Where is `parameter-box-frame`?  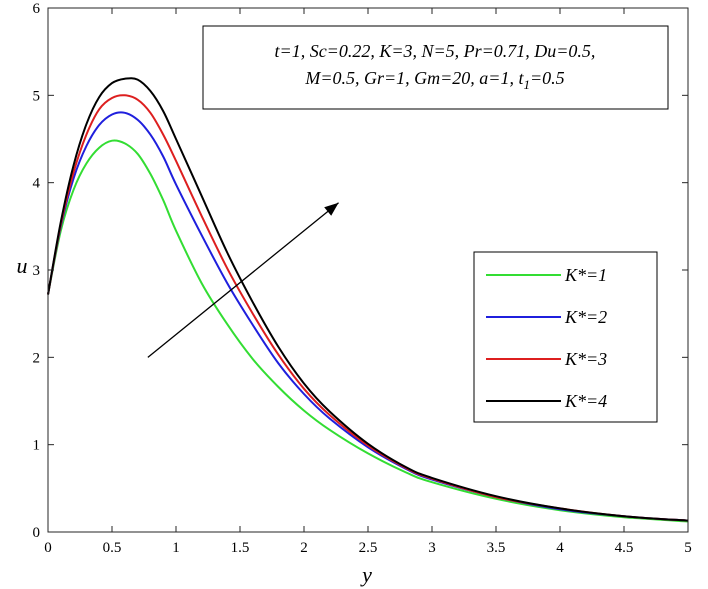
parameter-box-frame is located at coordinates (435, 67).